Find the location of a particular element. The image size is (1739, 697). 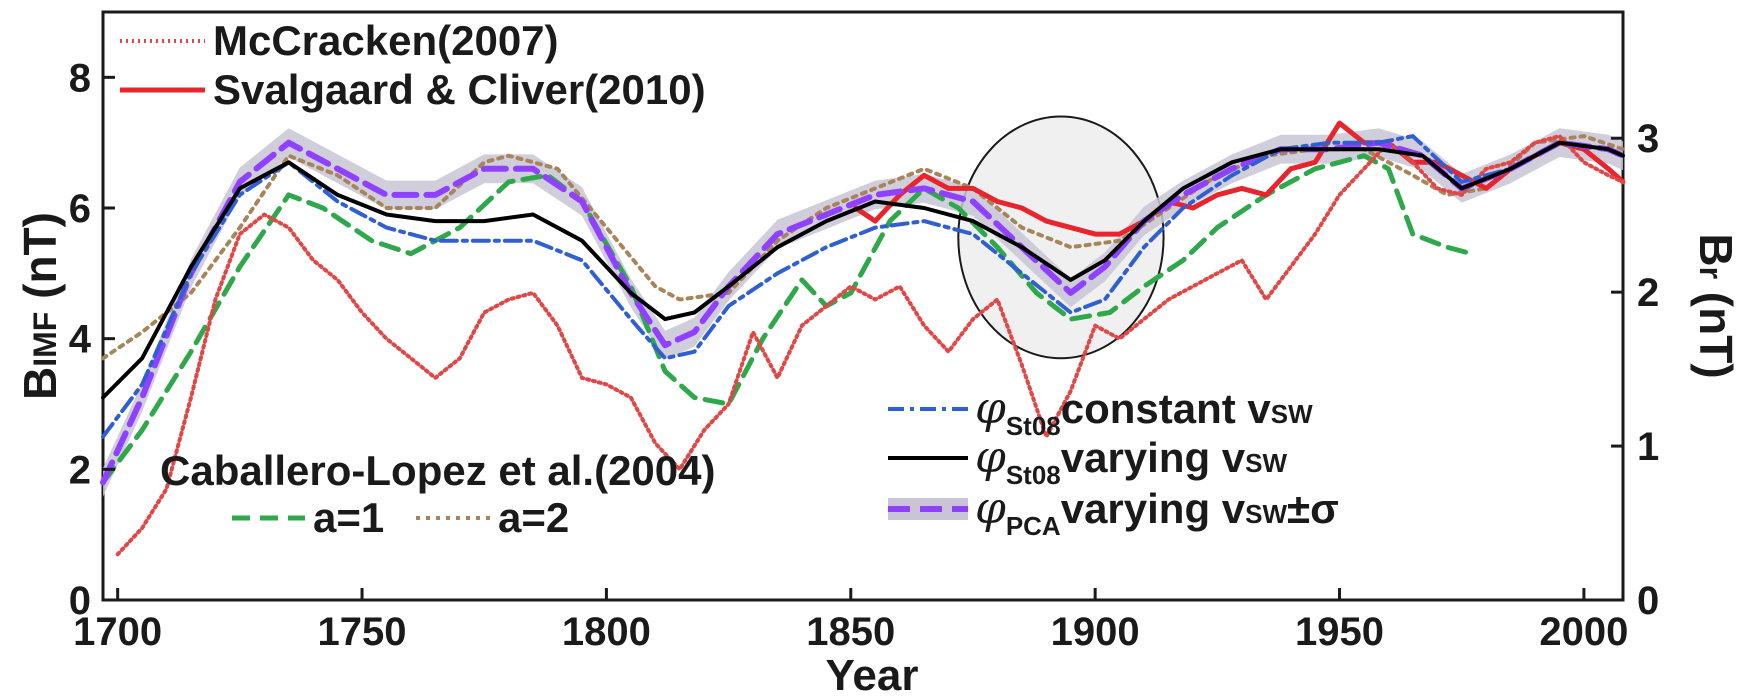

highlight-ellipse is located at coordinates (1061, 237).